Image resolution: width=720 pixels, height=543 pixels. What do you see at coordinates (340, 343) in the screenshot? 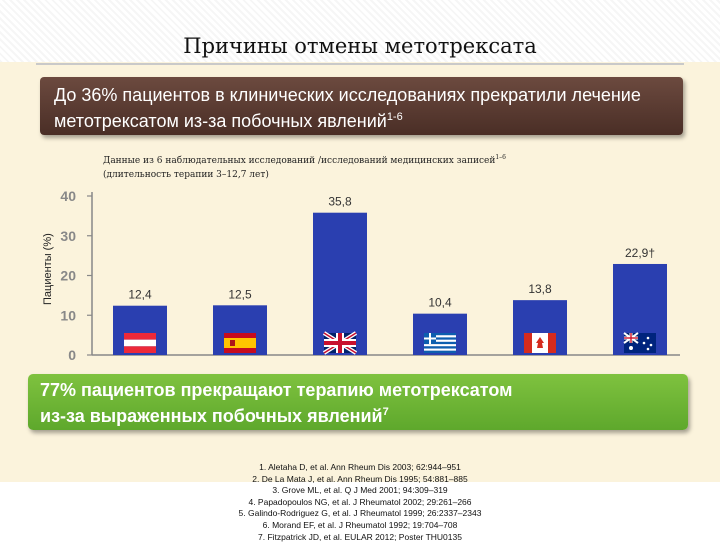
I see `uk-flag-icon` at bounding box center [340, 343].